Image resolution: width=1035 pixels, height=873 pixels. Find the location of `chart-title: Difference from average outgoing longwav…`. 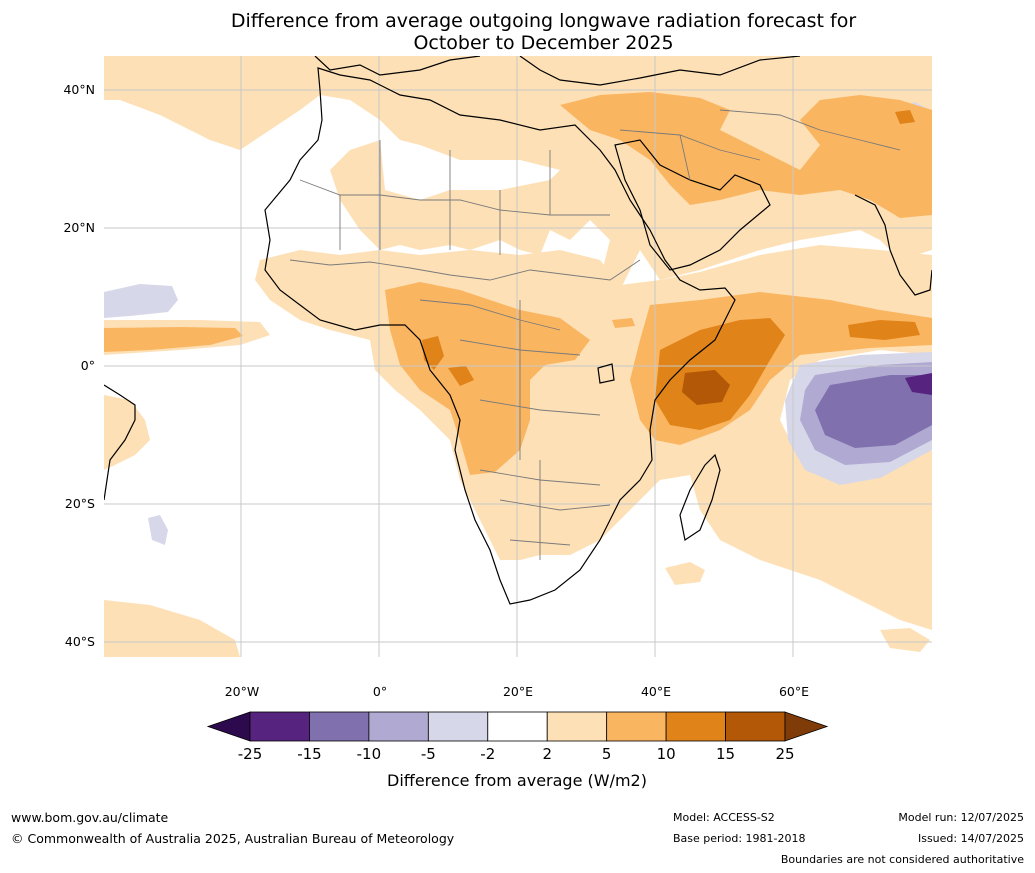

chart-title: Difference from average outgoing longwav… is located at coordinates (517, 32).